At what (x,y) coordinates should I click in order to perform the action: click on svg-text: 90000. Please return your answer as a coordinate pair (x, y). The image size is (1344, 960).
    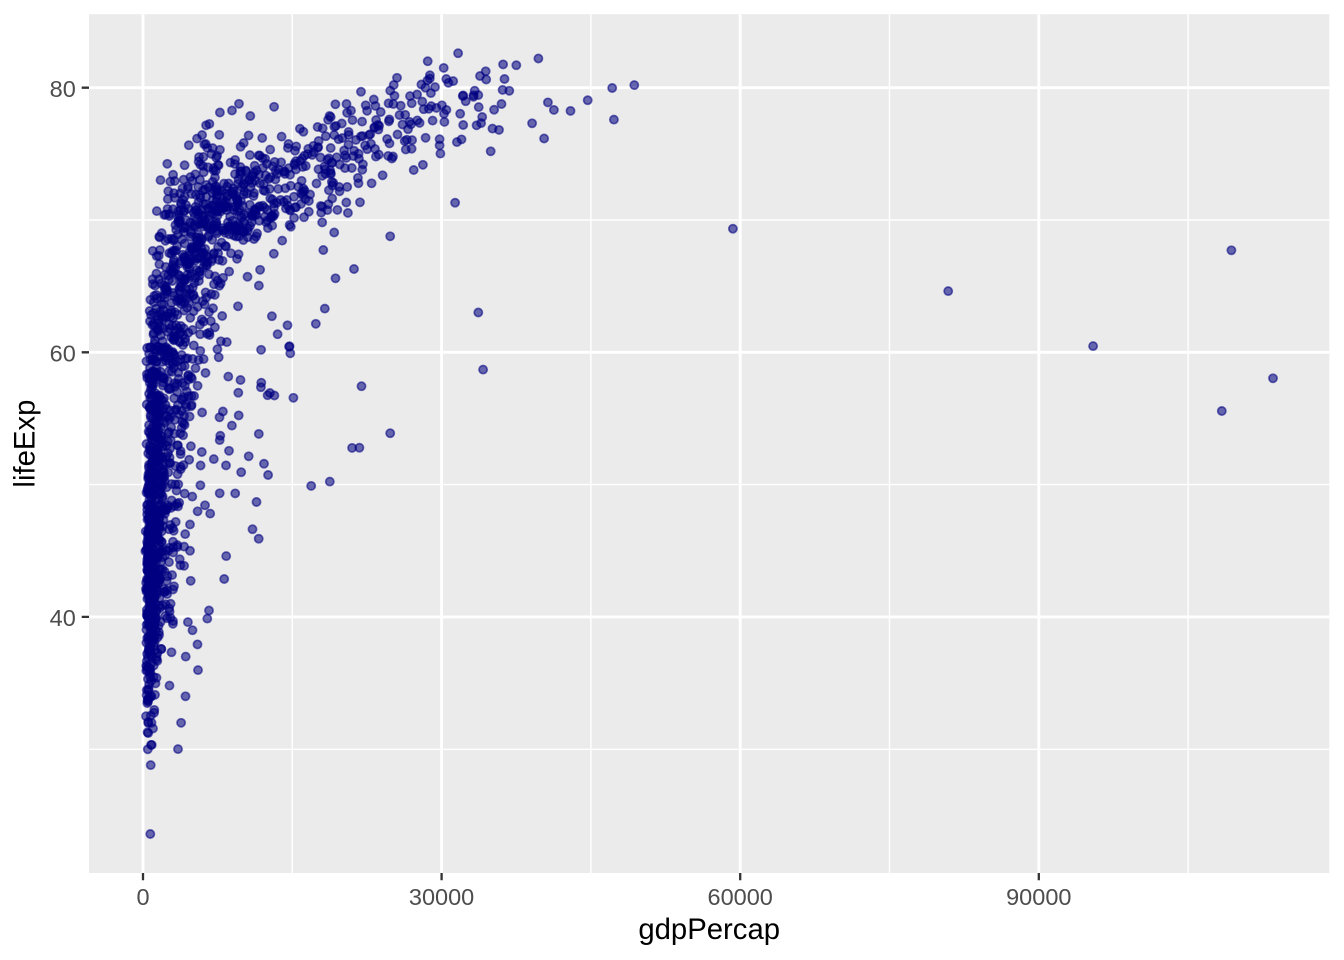
    Looking at the image, I should click on (1038, 897).